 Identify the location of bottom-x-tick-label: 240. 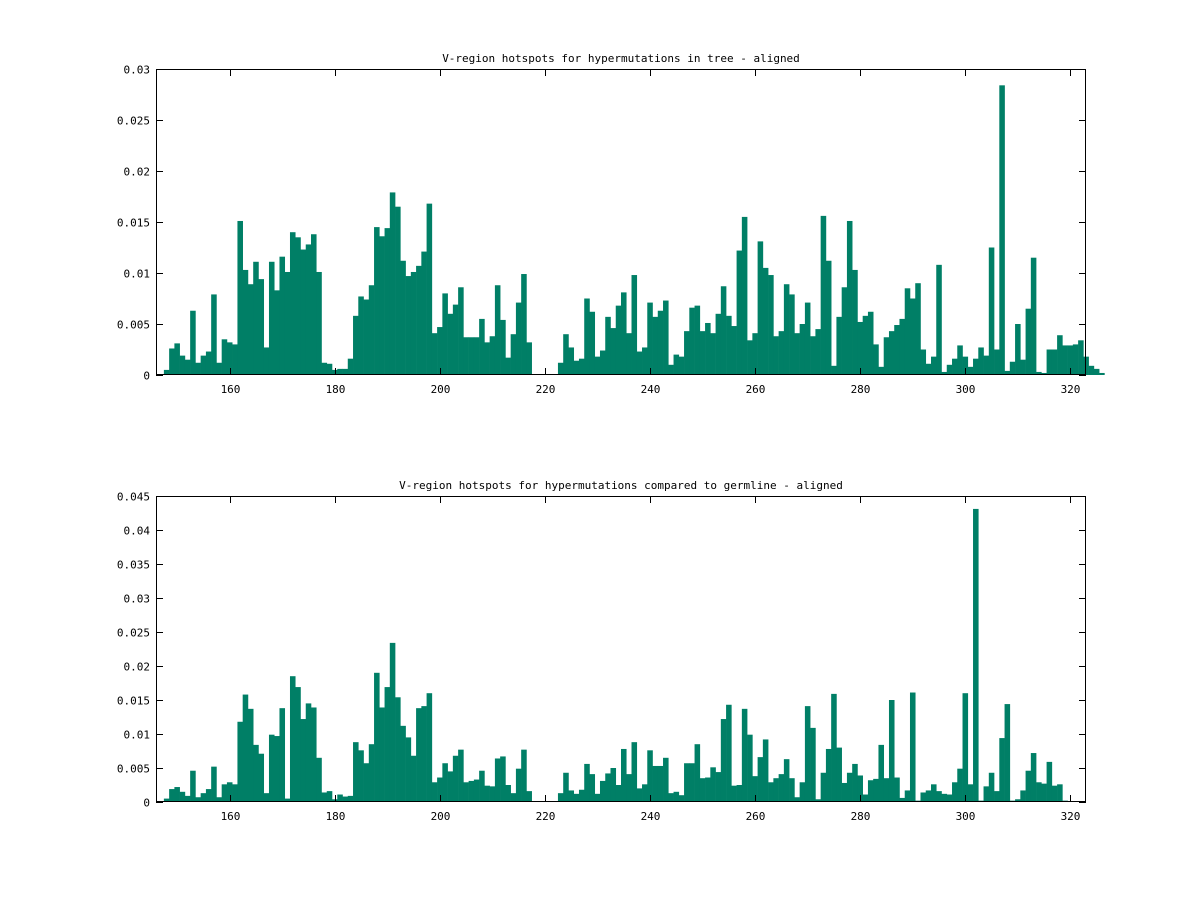
(651, 816).